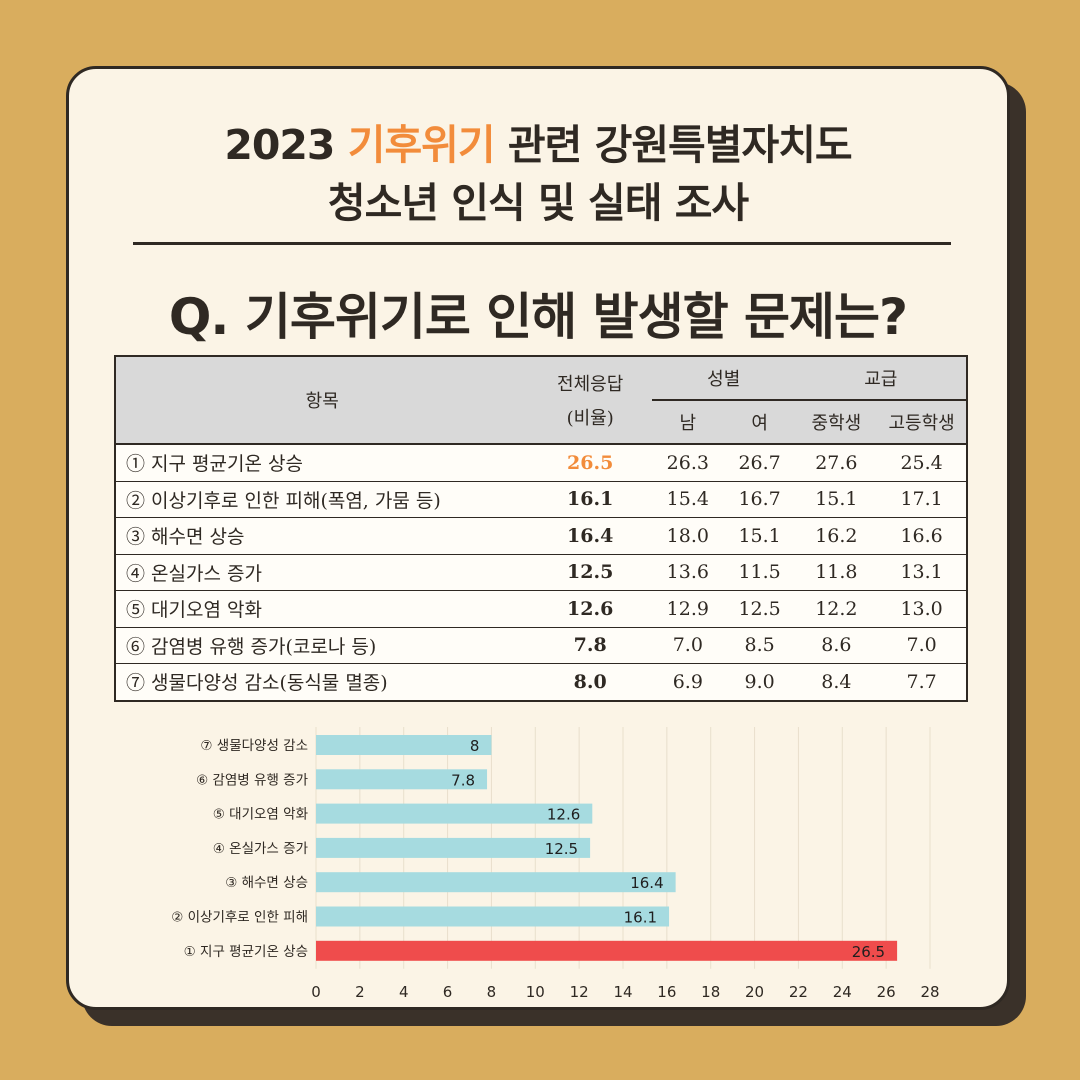 The height and width of the screenshot is (1080, 1080). I want to click on row-male: 18.0, so click(687, 535).